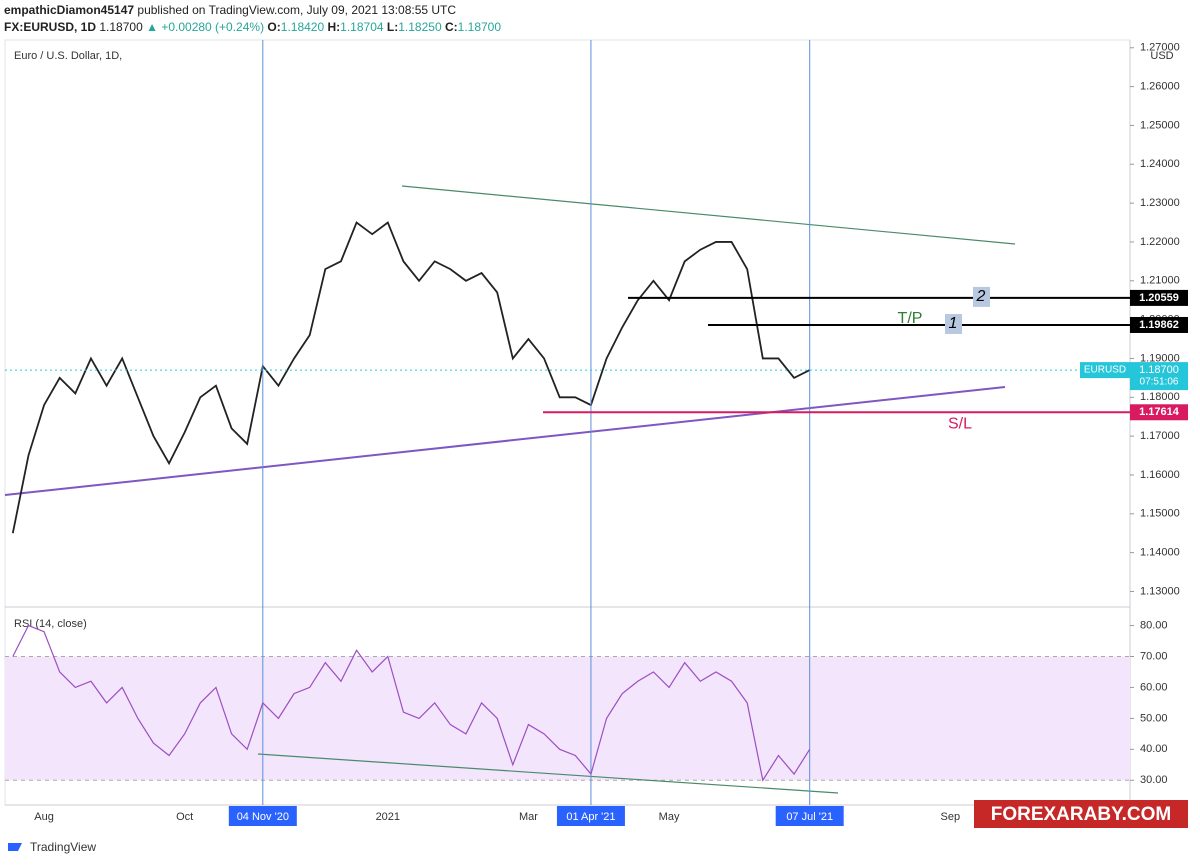  I want to click on y-tick-label: 80.00, so click(1154, 625).